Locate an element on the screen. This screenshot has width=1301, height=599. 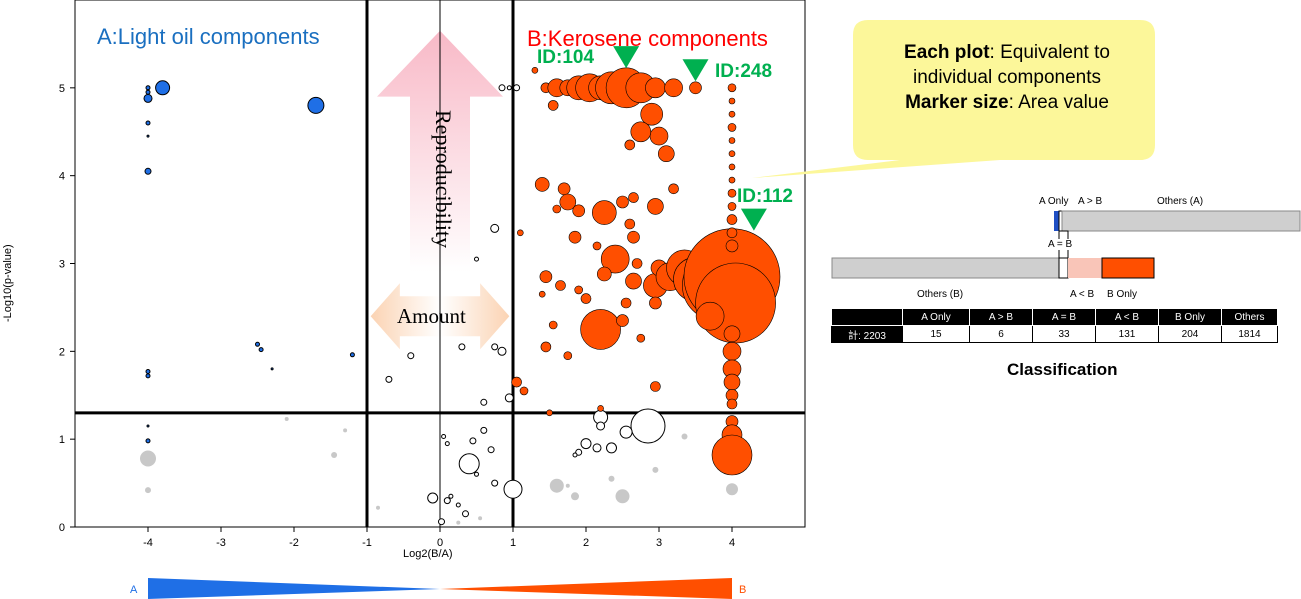
amount-arrow-right is located at coordinates (475, 316).